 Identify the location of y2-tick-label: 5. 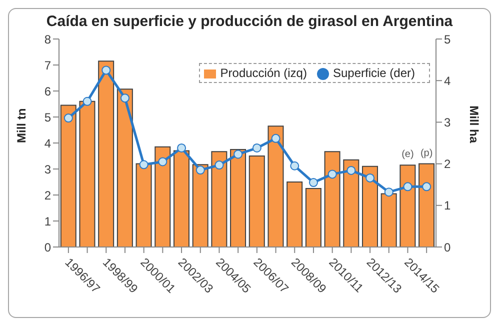
(447, 39).